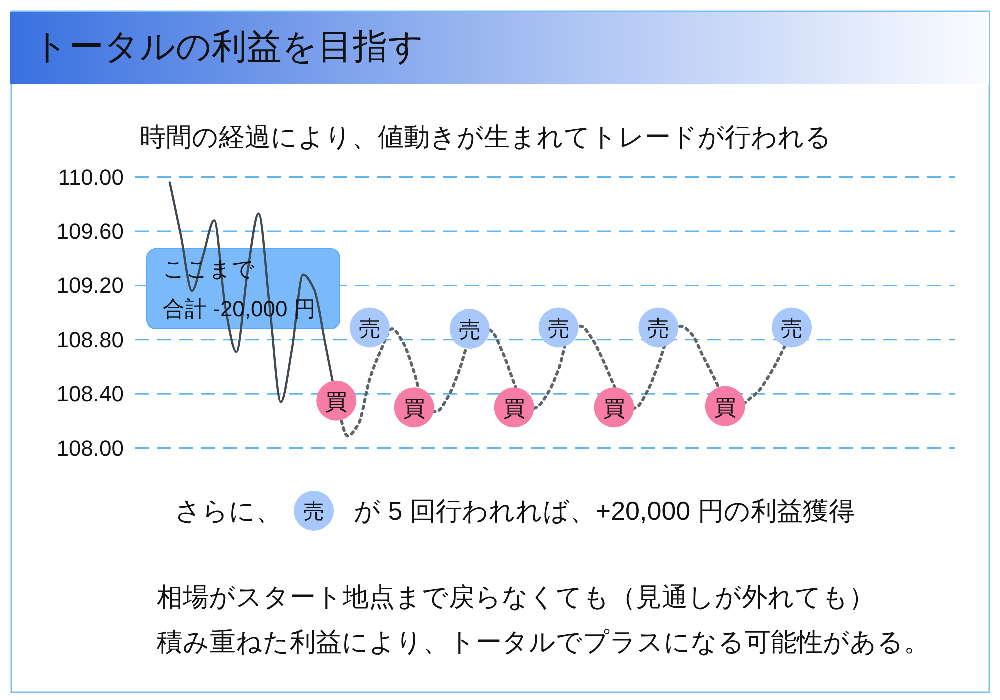  I want to click on y-tick-label: 108.80, so click(90, 339).